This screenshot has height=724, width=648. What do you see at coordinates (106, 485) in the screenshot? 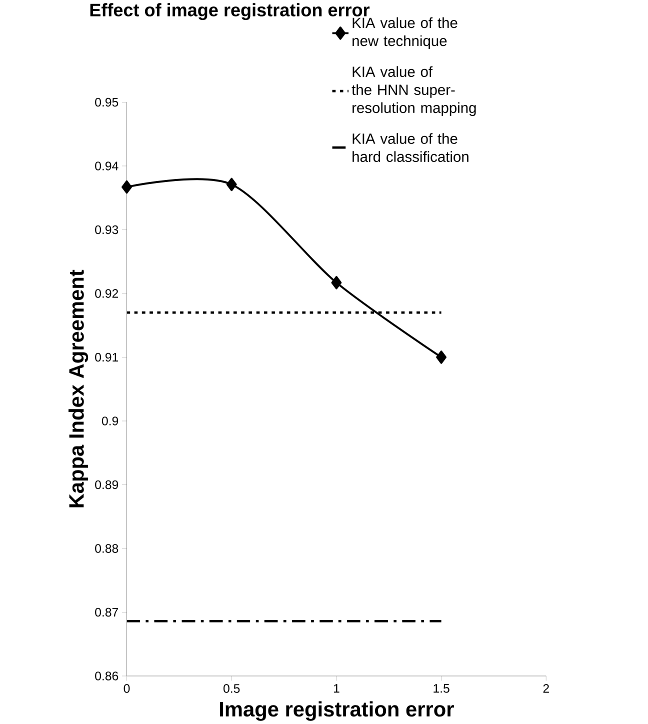
I see `y-tick-label: 0.89` at bounding box center [106, 485].